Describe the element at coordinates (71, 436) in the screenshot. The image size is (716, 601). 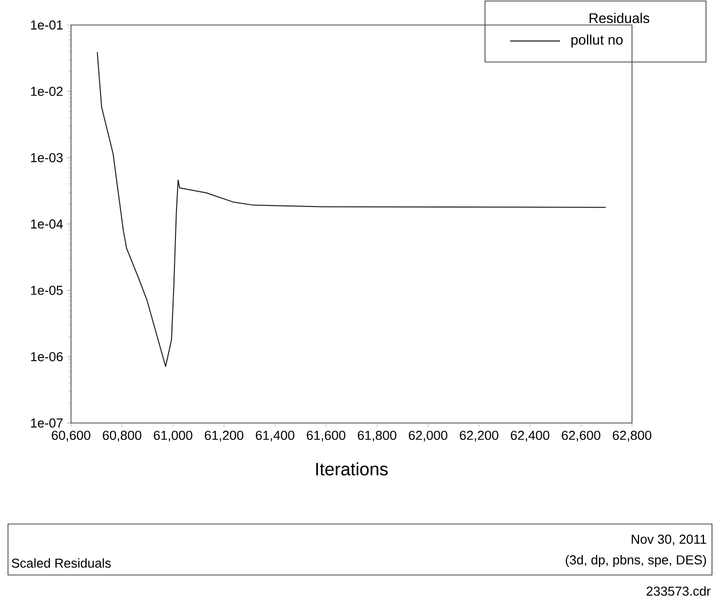
I see `x-tick-label: 60,600` at that location.